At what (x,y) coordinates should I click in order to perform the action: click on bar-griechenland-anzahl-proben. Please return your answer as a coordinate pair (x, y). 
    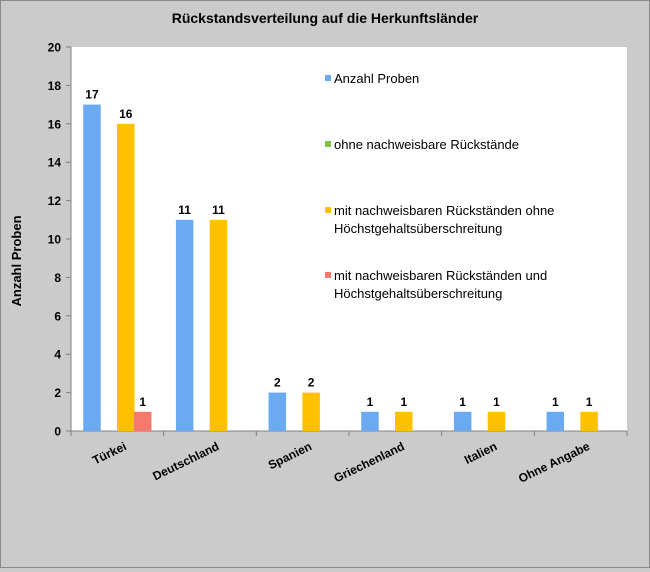
    Looking at the image, I should click on (370, 421).